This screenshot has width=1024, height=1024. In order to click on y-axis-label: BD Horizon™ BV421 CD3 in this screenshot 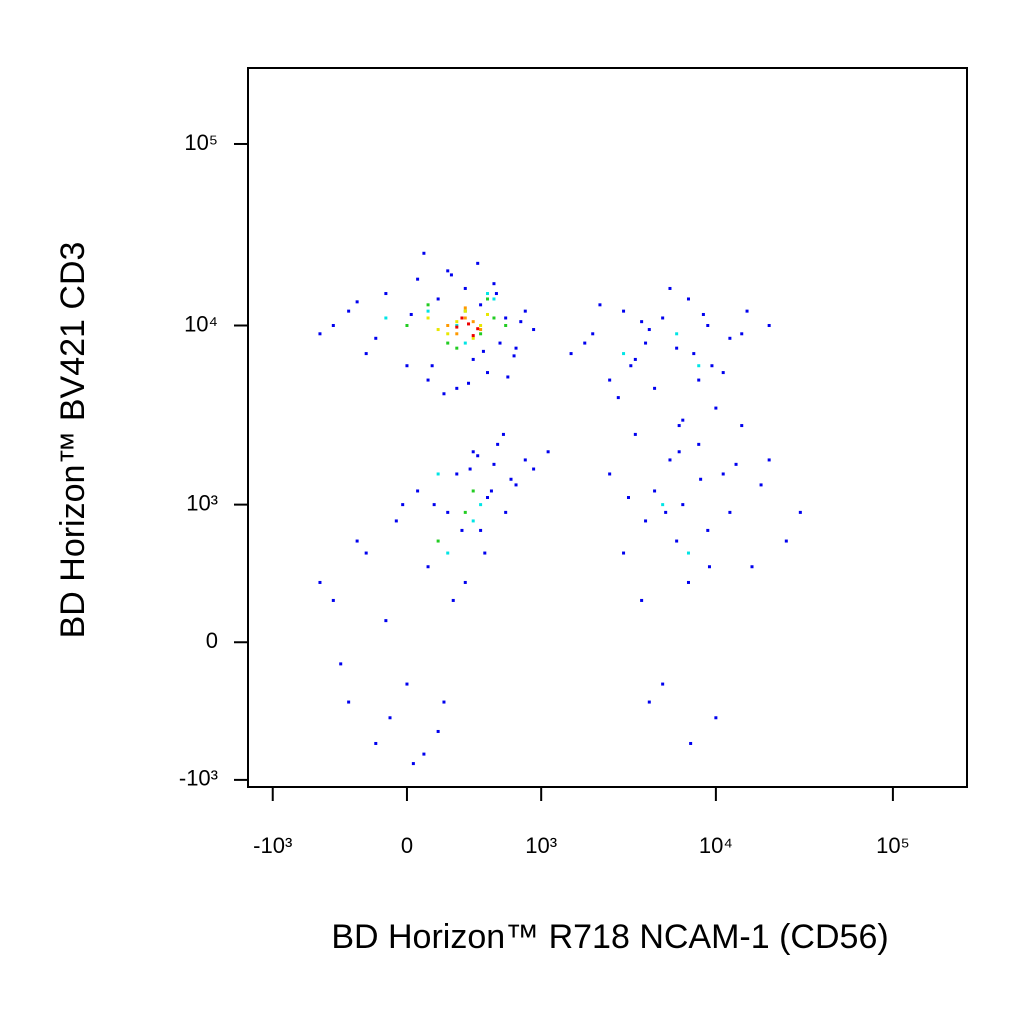, I will do `click(73, 440)`.